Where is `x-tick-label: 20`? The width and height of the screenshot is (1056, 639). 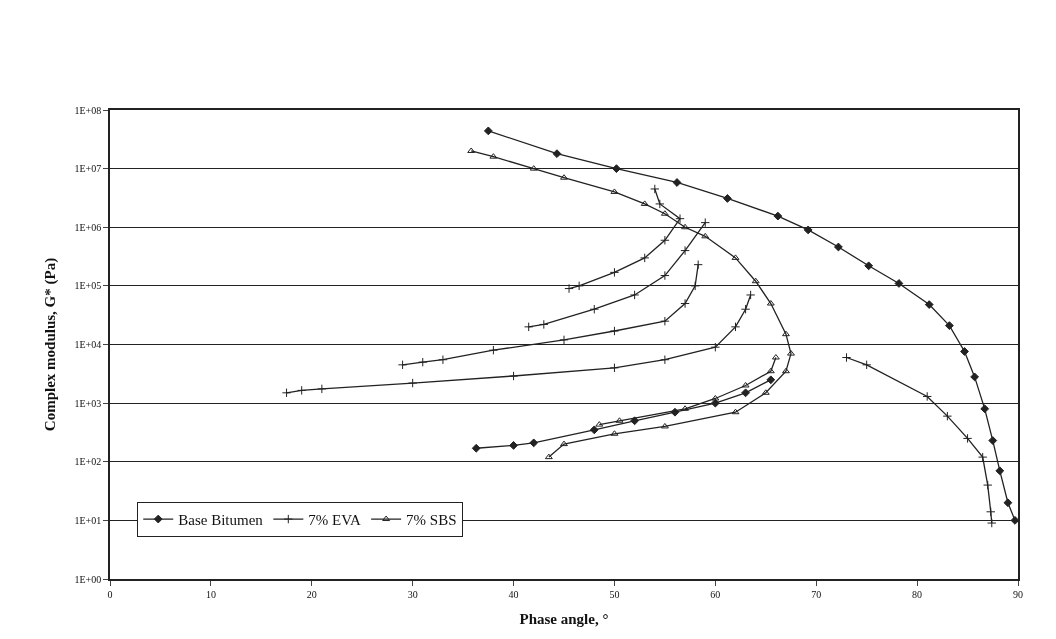
x-tick-label: 20 is located at coordinates (311, 594).